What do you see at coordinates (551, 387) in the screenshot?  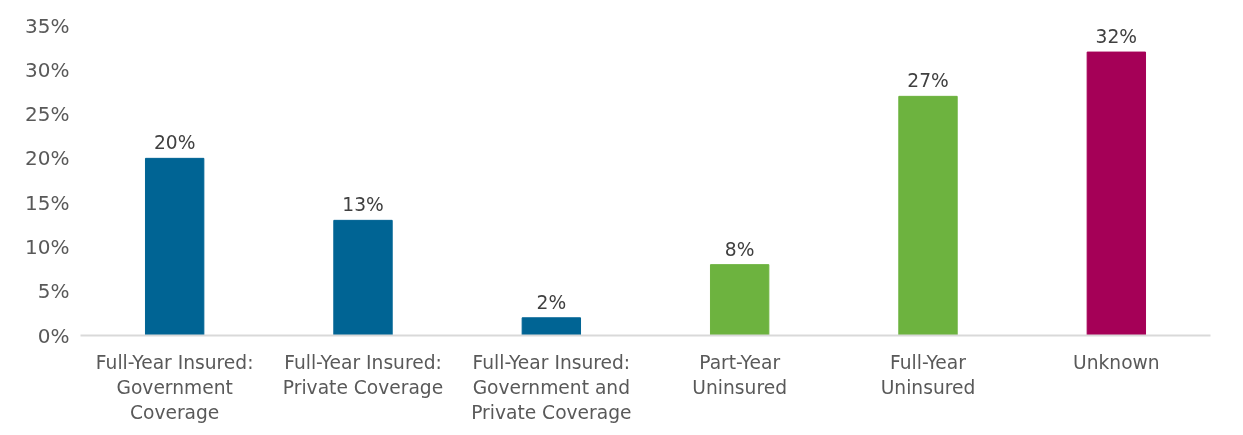 I see `x-tick-label: Full-Year Insured: Government and Private Coverage` at bounding box center [551, 387].